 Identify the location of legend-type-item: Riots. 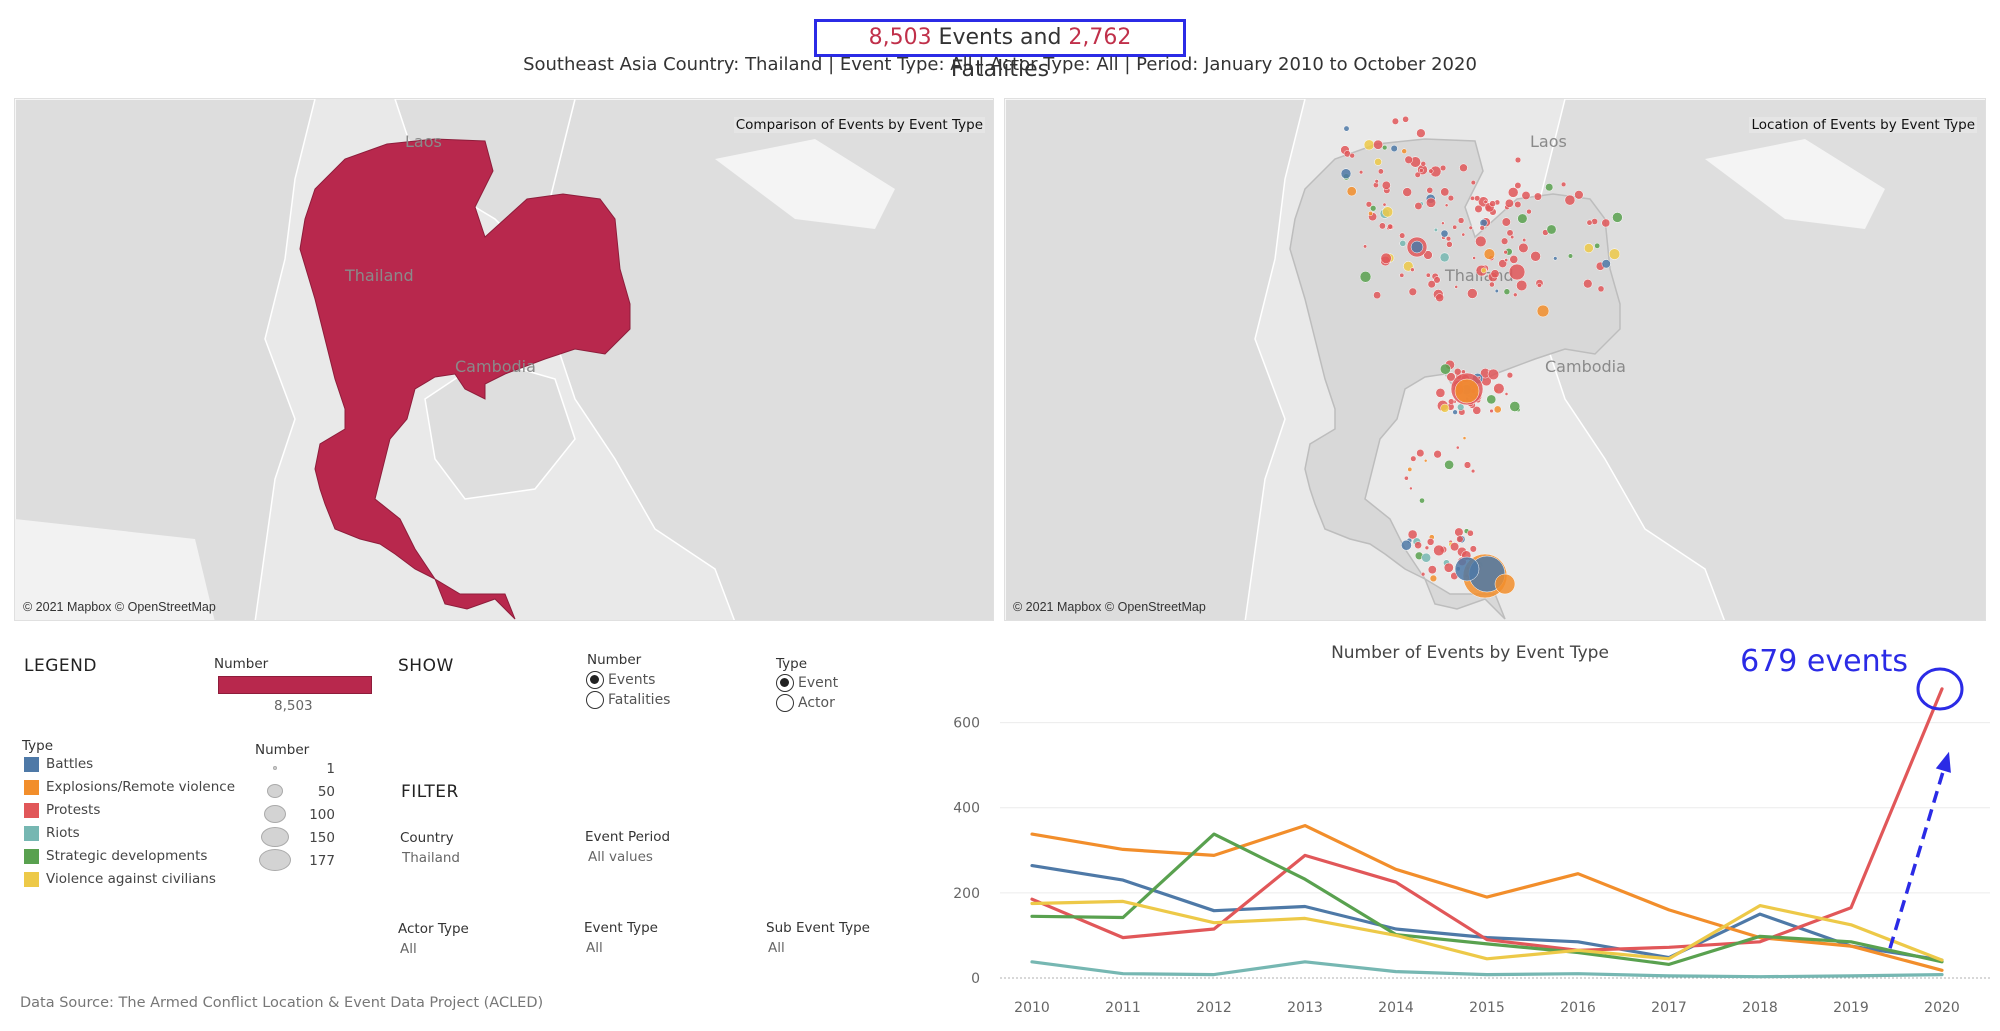
(52, 833).